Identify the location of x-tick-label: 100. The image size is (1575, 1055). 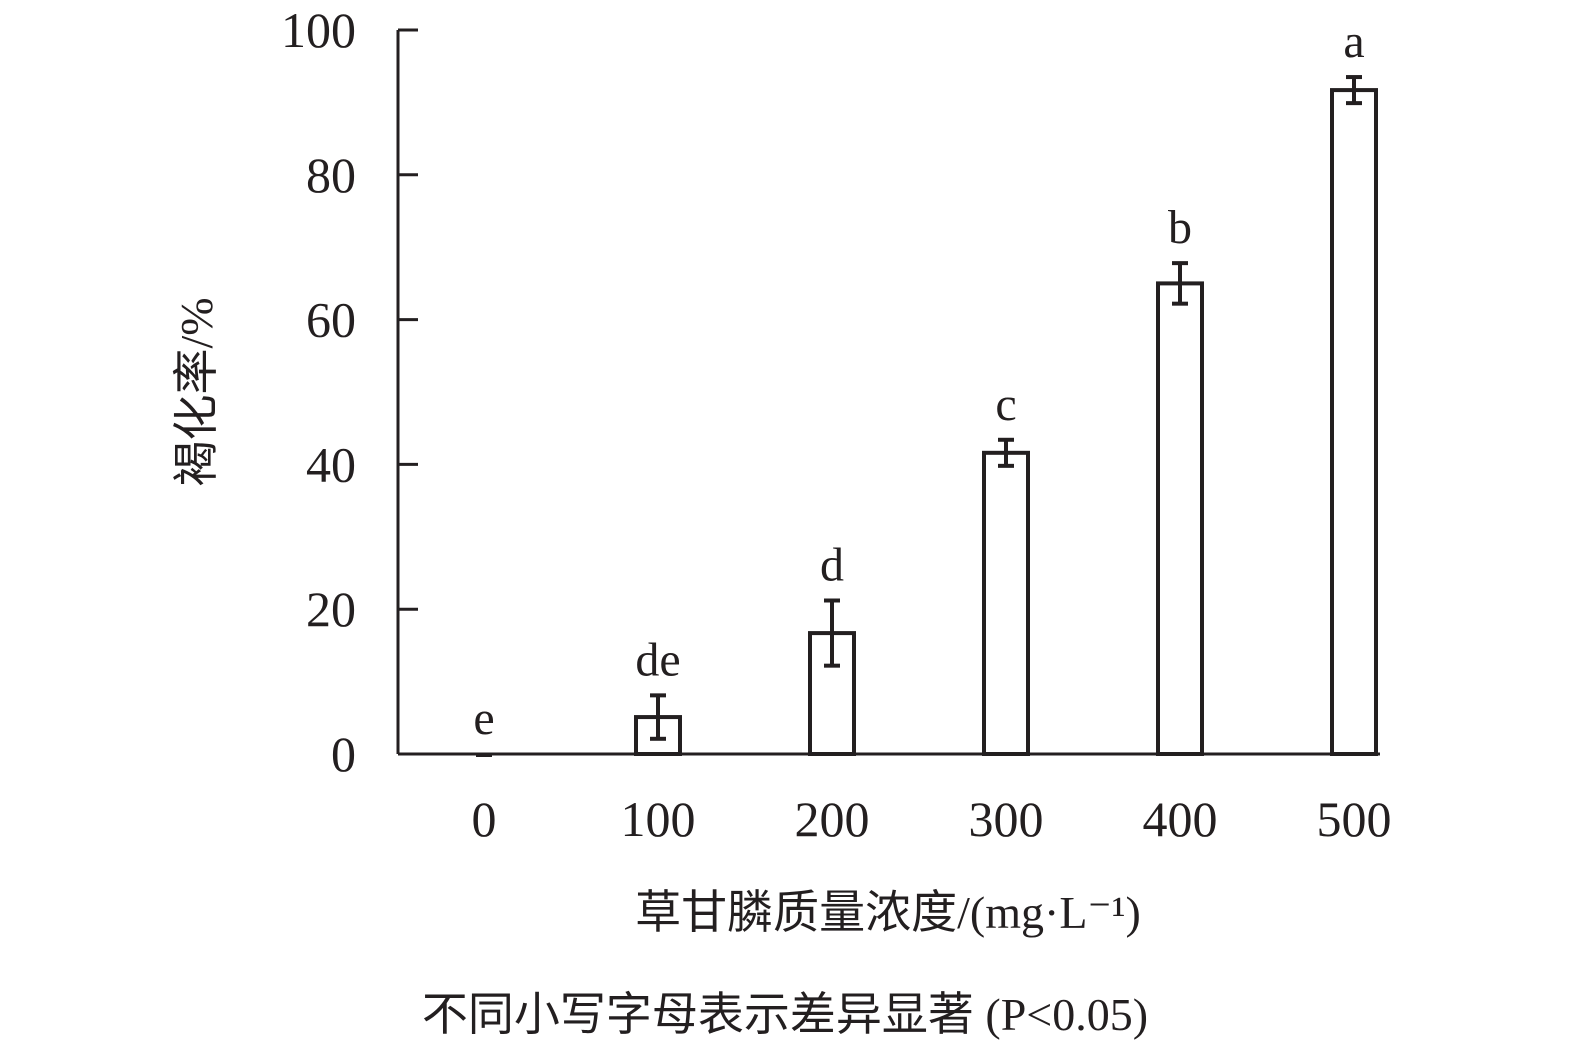
(658, 819).